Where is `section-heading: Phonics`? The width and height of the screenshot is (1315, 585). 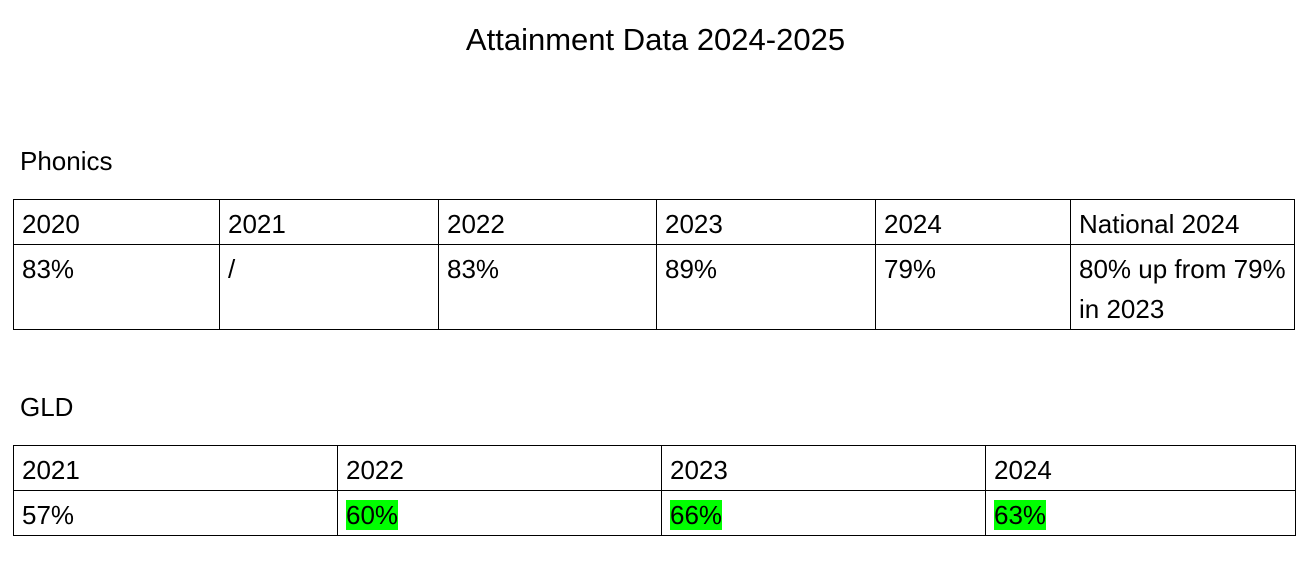 section-heading: Phonics is located at coordinates (66, 161).